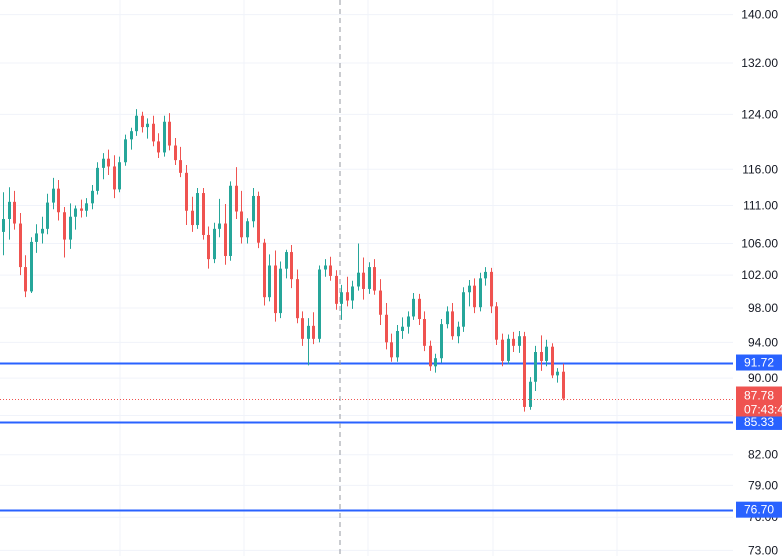  Describe the element at coordinates (763, 455) in the screenshot. I see `y-tick-label: 82.00` at that location.